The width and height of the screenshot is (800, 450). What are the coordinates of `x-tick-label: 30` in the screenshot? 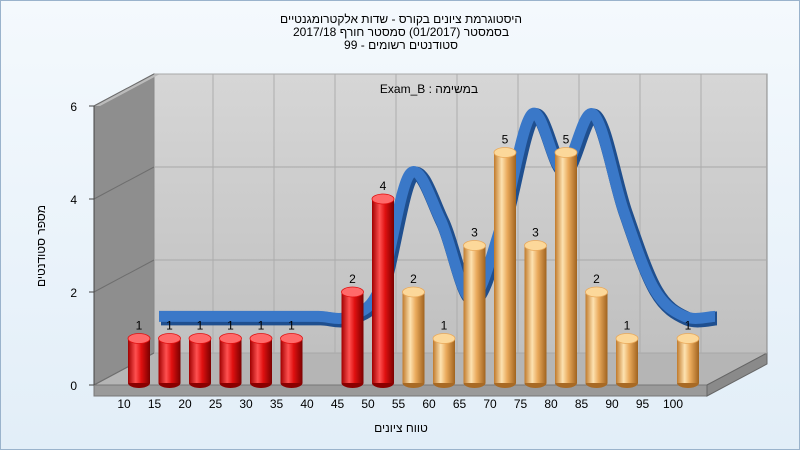 It's located at (246, 404).